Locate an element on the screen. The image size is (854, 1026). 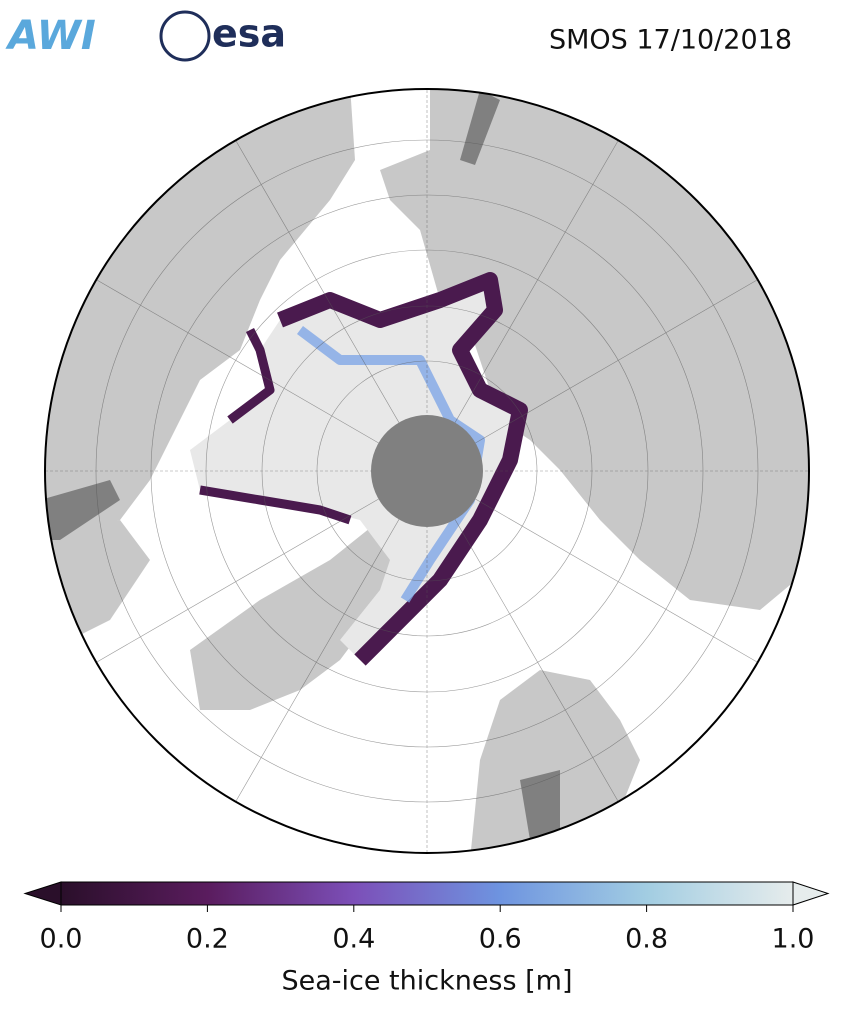
colorbar-tick-label: 0.2 is located at coordinates (207, 939).